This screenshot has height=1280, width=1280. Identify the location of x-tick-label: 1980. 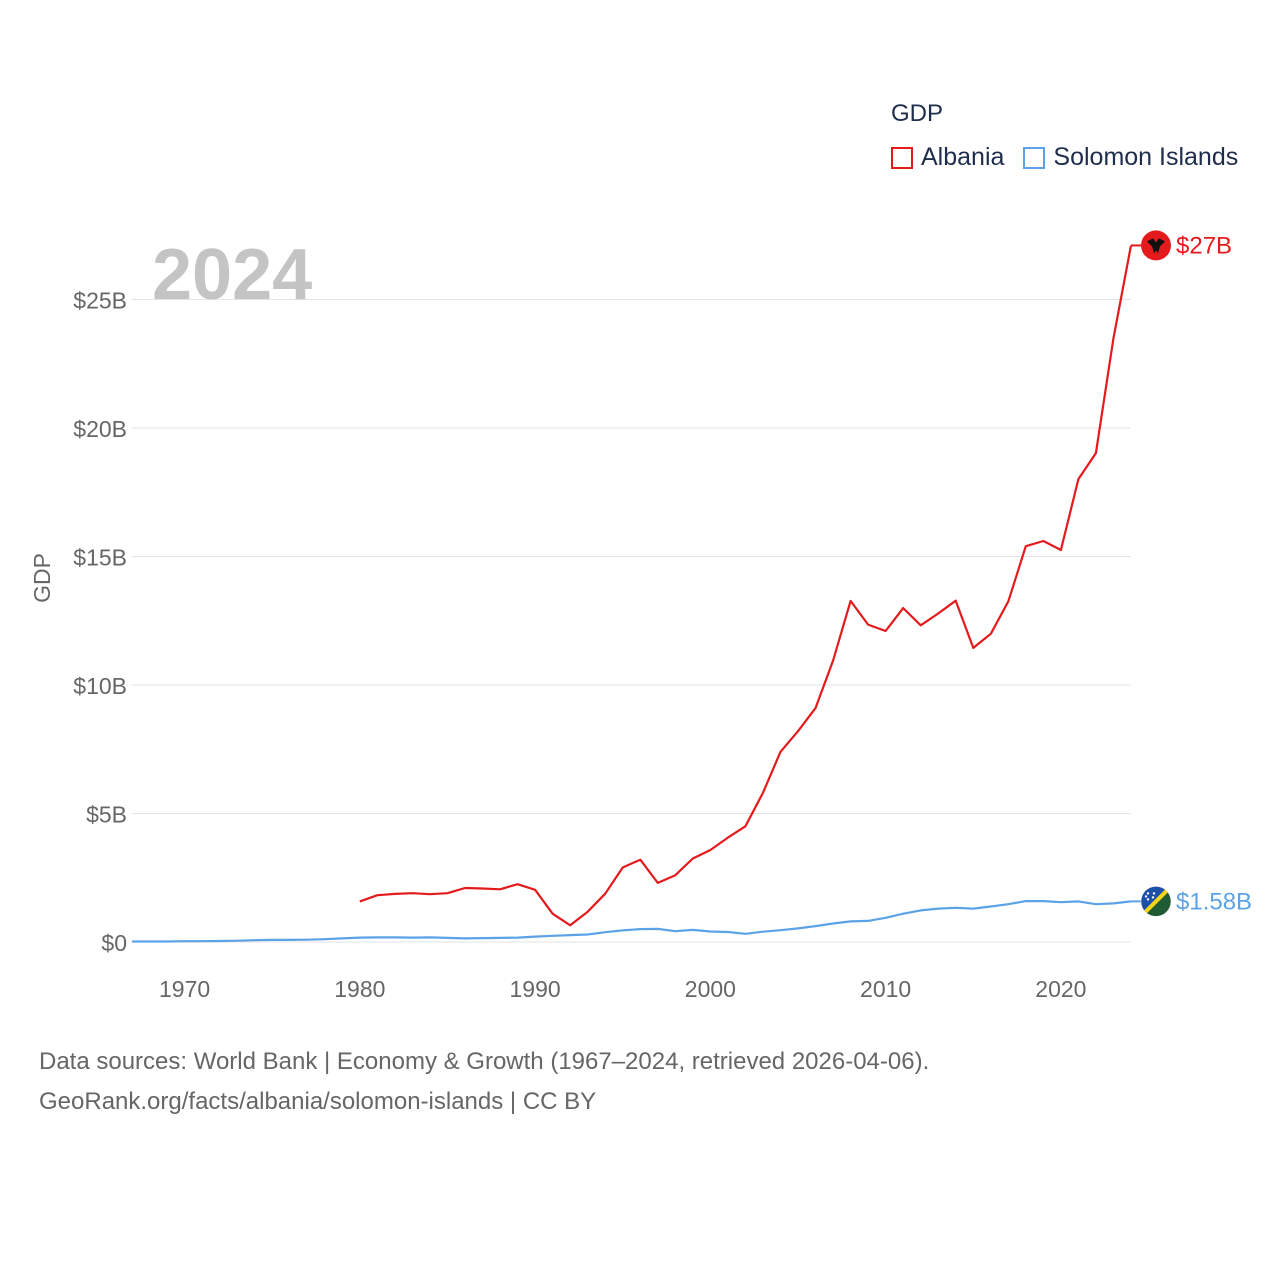
(359, 989).